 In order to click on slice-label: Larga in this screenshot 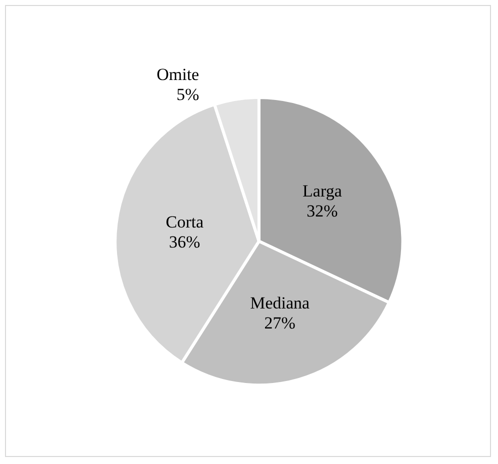, I will do `click(322, 191)`.